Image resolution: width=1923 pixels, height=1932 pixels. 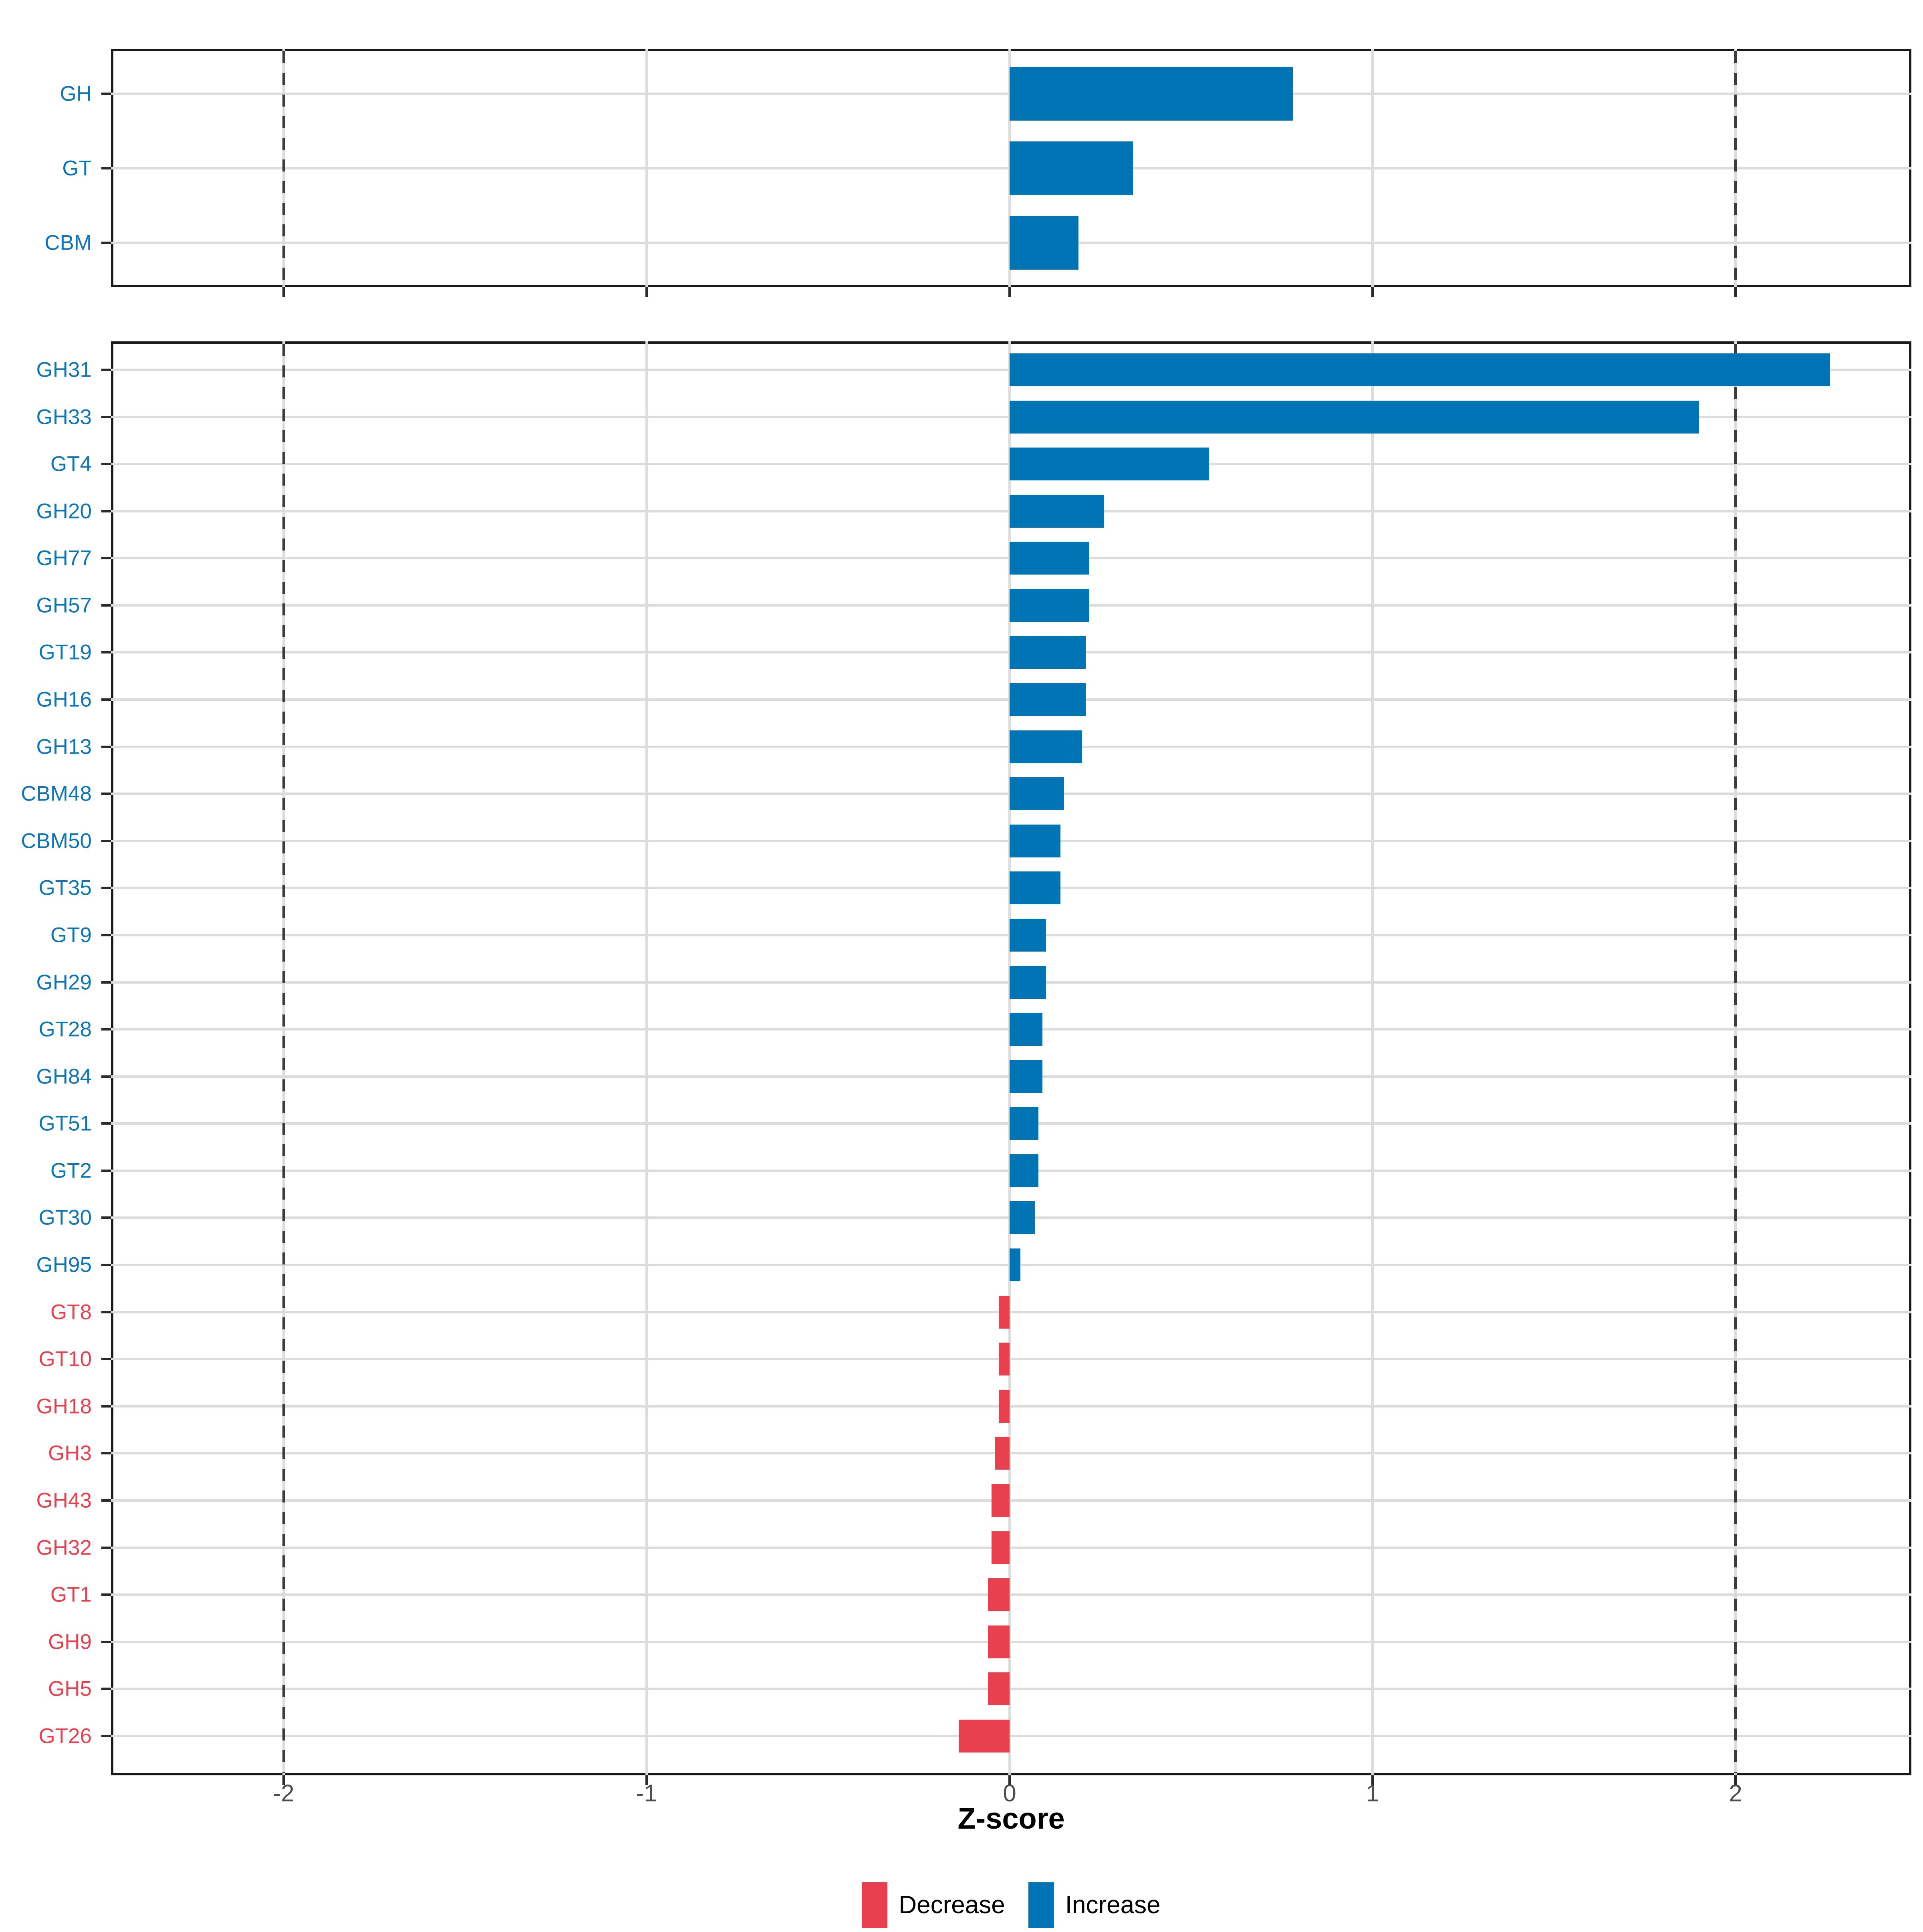 What do you see at coordinates (1026, 1076) in the screenshot?
I see `bar-gh84` at bounding box center [1026, 1076].